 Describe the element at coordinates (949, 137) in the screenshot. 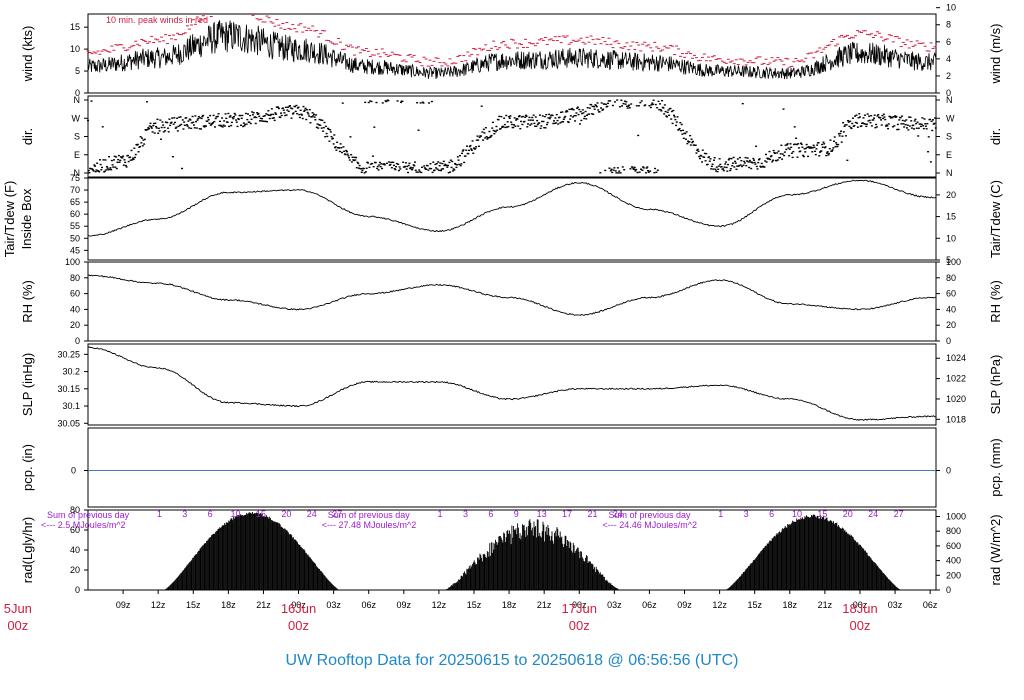

I see `dir-tick-label-right: S` at that location.